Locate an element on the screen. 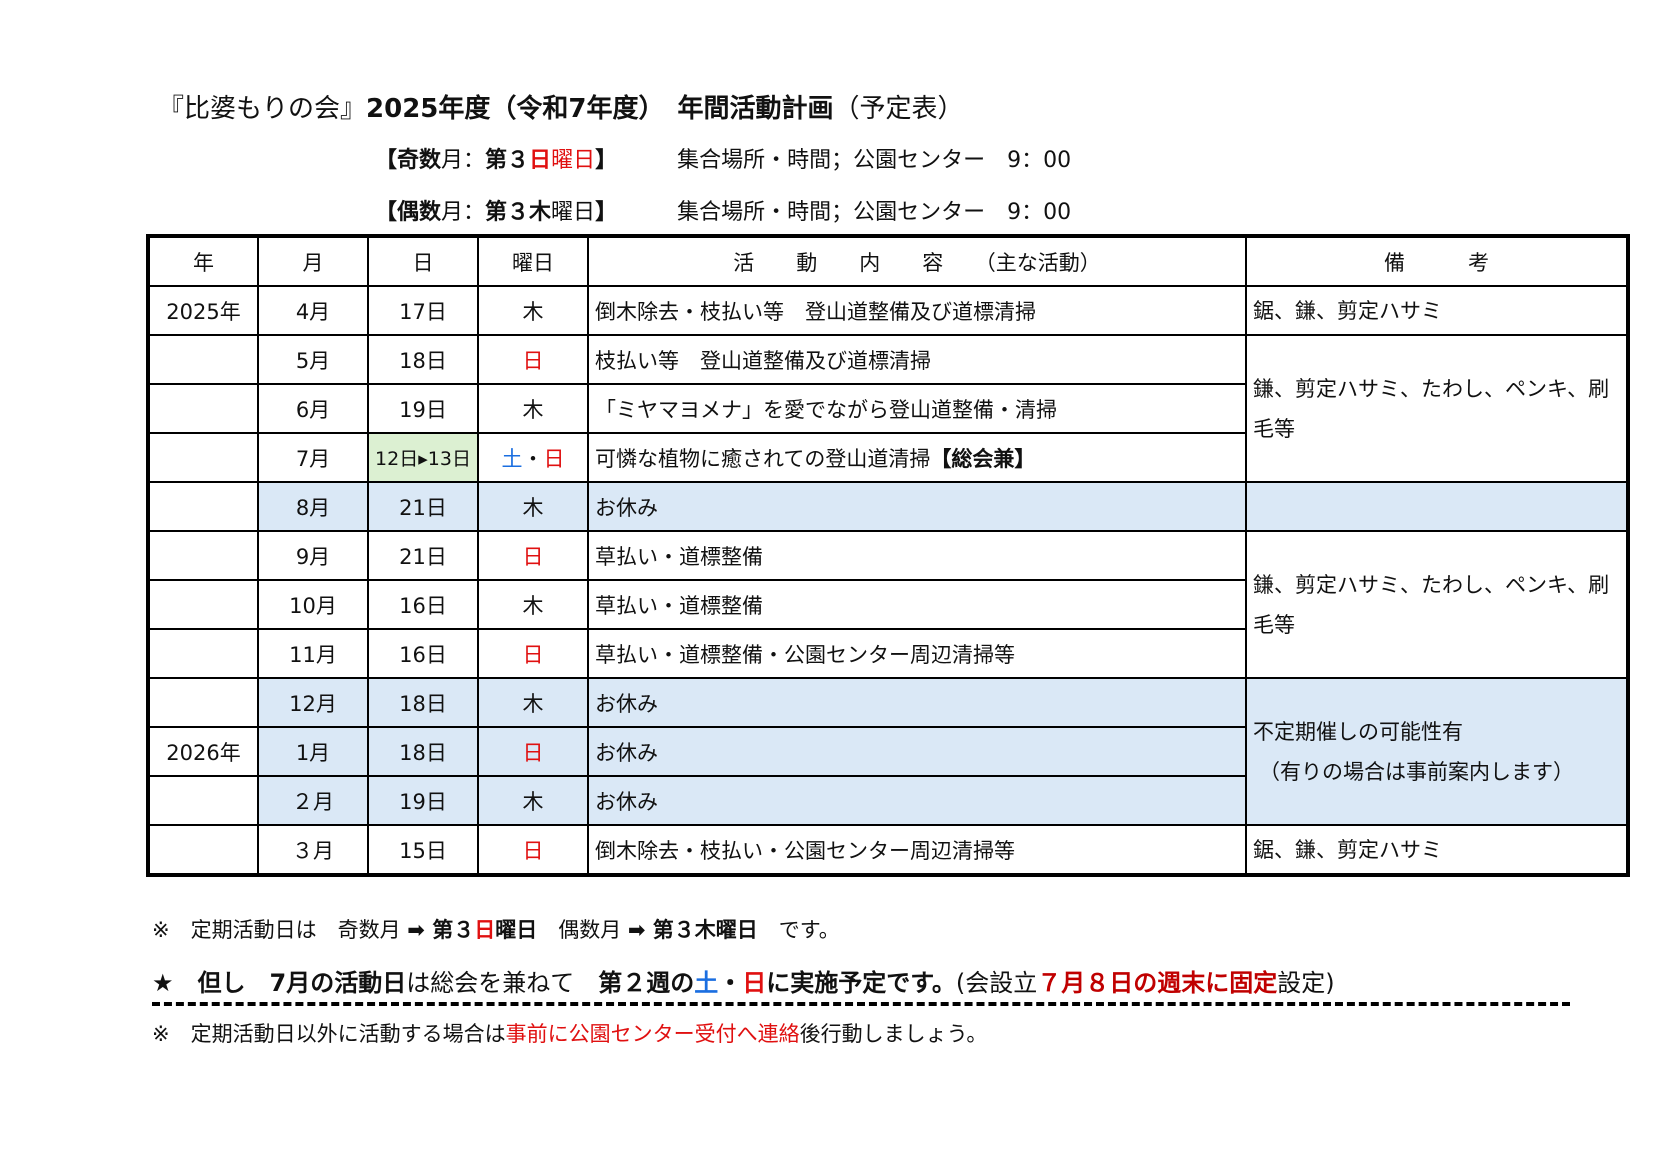 Image resolution: width=1667 pixels, height=1175 pixels. text-segment: 土 is located at coordinates (706, 983).